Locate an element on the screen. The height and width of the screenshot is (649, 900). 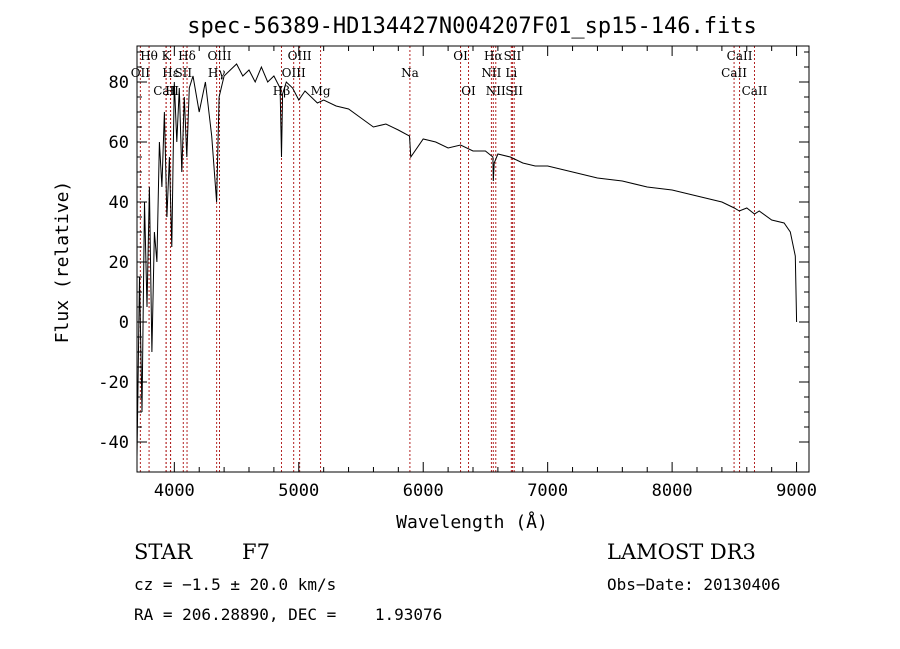
y-tick-label-5: 60 is located at coordinates (119, 143).